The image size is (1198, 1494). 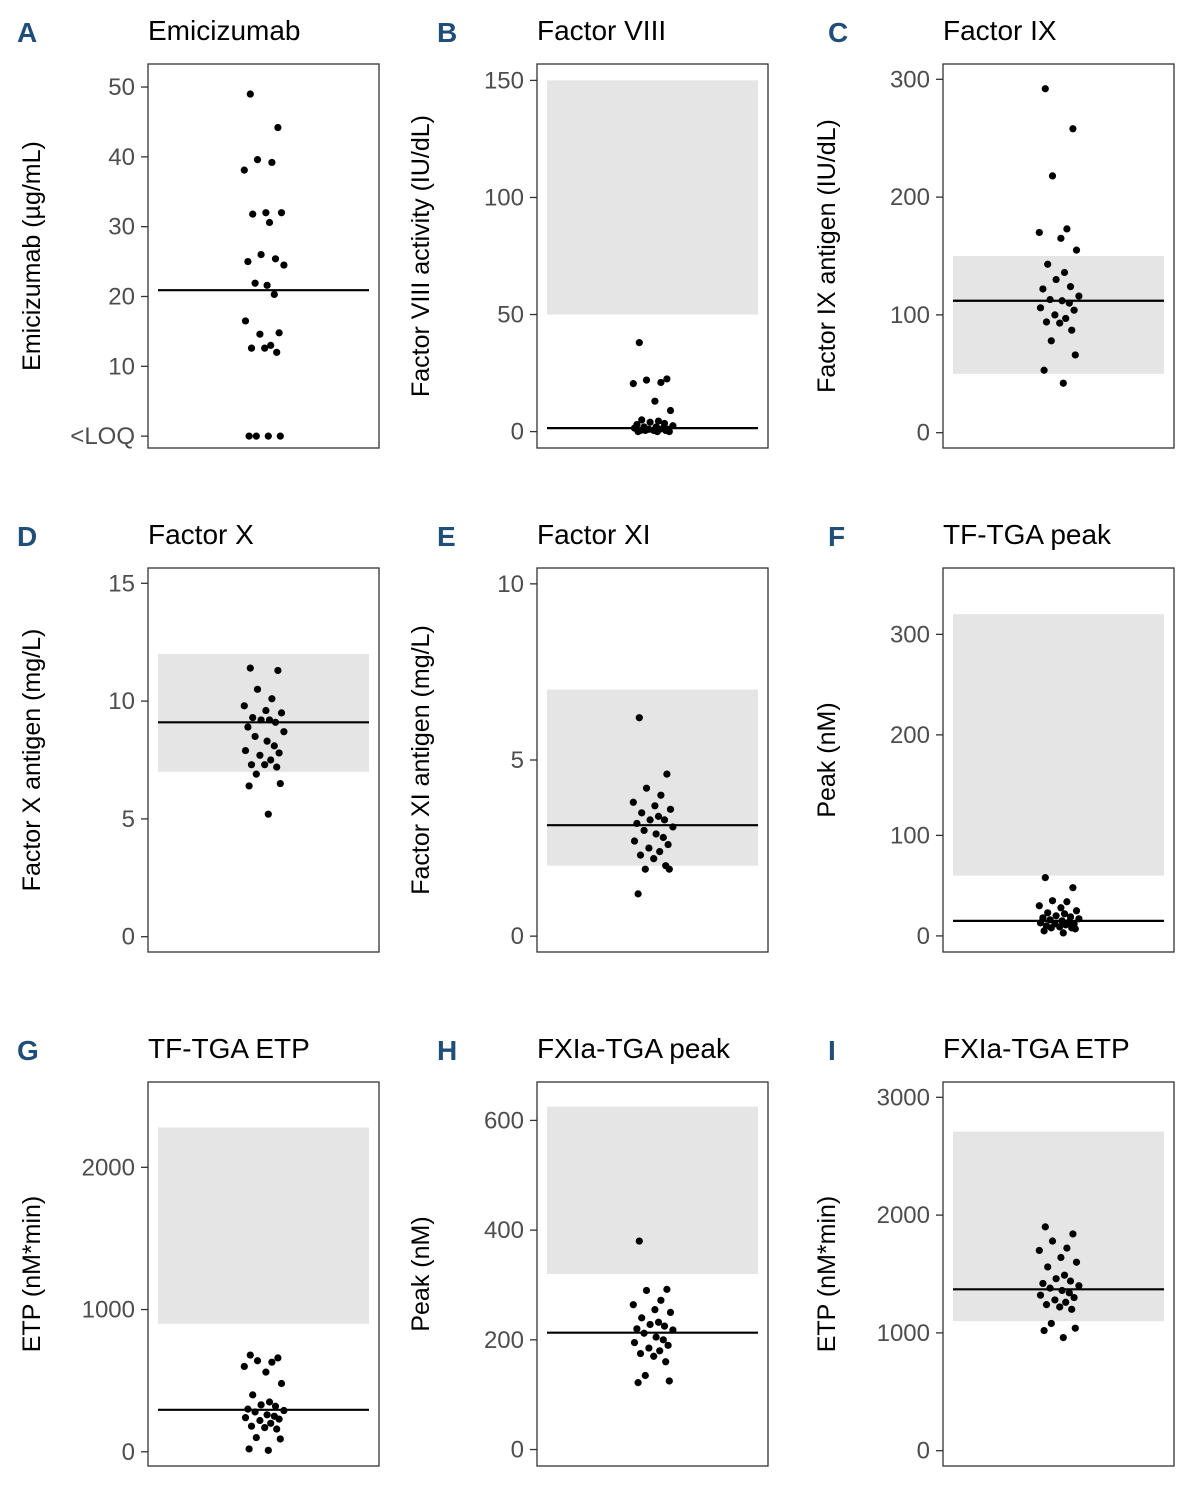 What do you see at coordinates (517, 1450) in the screenshot?
I see `panel-h-ytick-label: 0` at bounding box center [517, 1450].